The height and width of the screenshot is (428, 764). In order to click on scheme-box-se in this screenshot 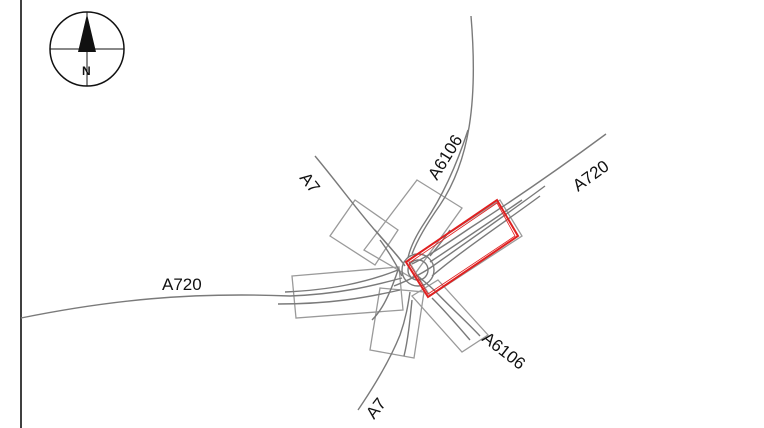, I will do `click(449, 316)`.